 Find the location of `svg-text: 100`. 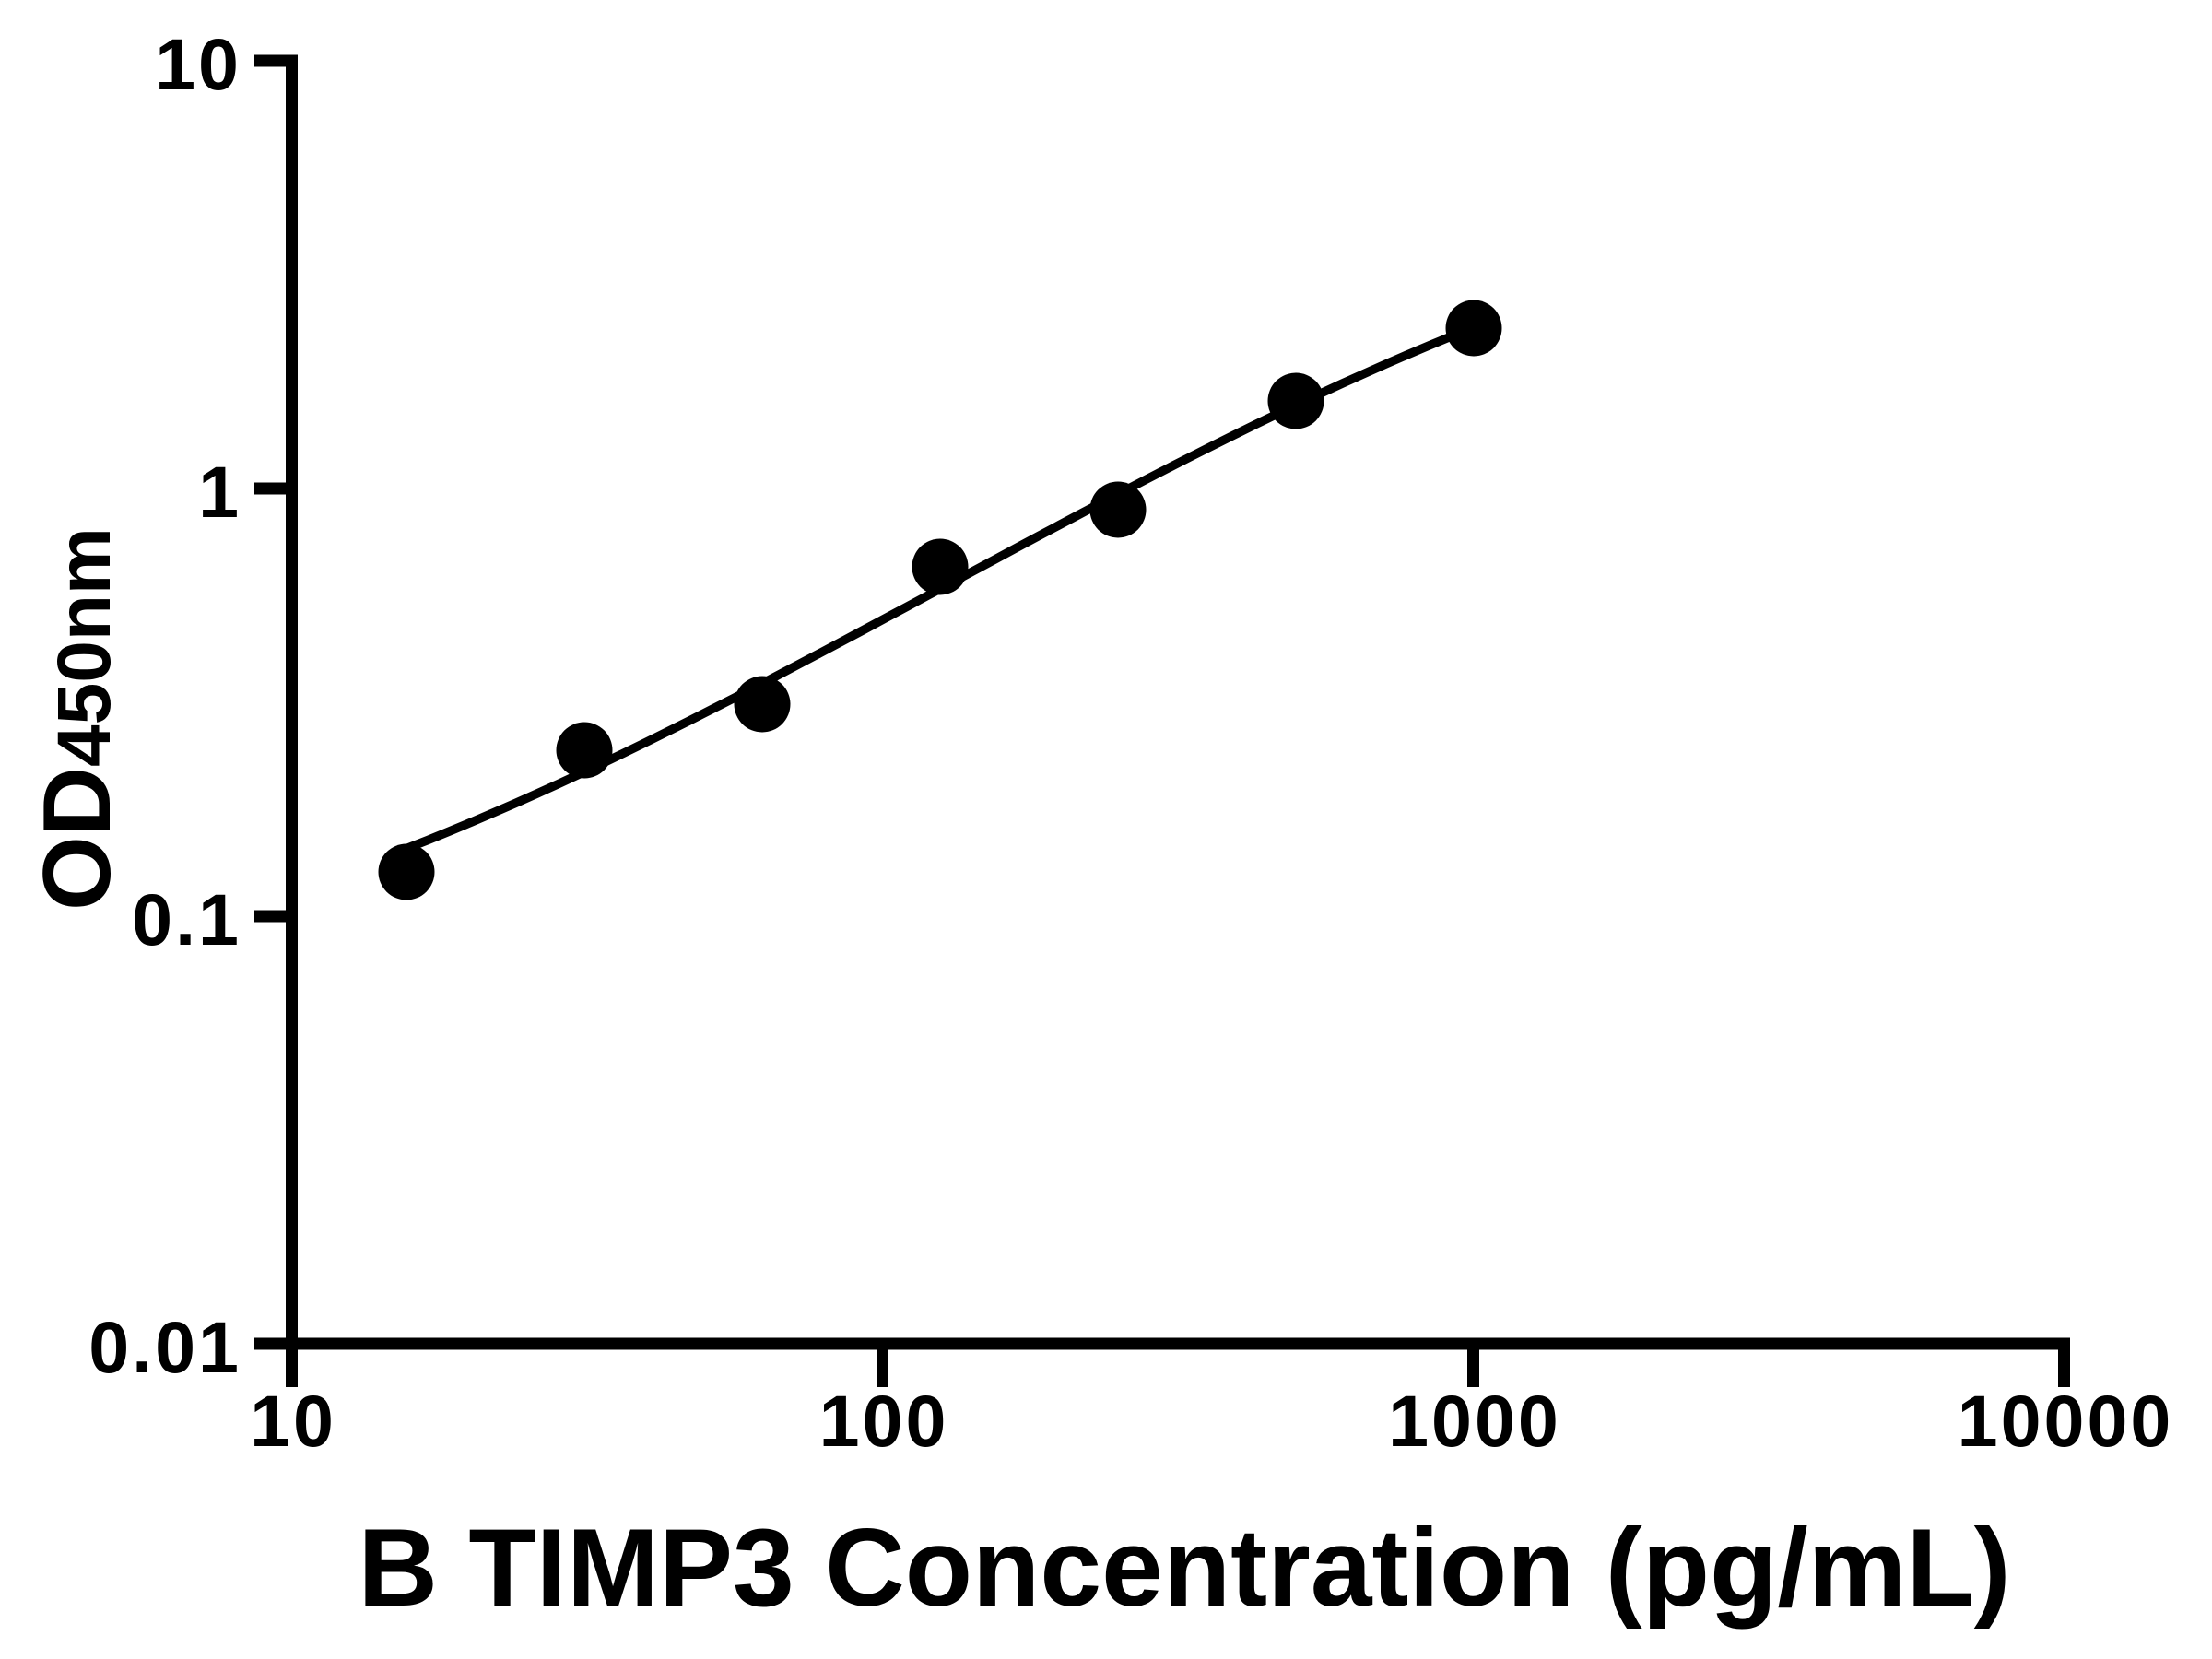

svg-text: 100 is located at coordinates (884, 1421).